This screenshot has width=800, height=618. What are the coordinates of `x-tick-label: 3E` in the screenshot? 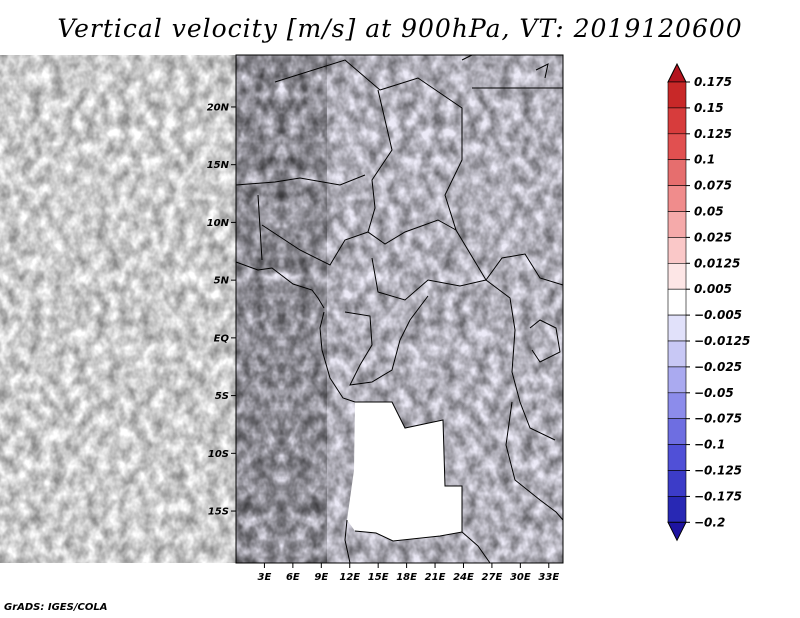 It's located at (265, 577).